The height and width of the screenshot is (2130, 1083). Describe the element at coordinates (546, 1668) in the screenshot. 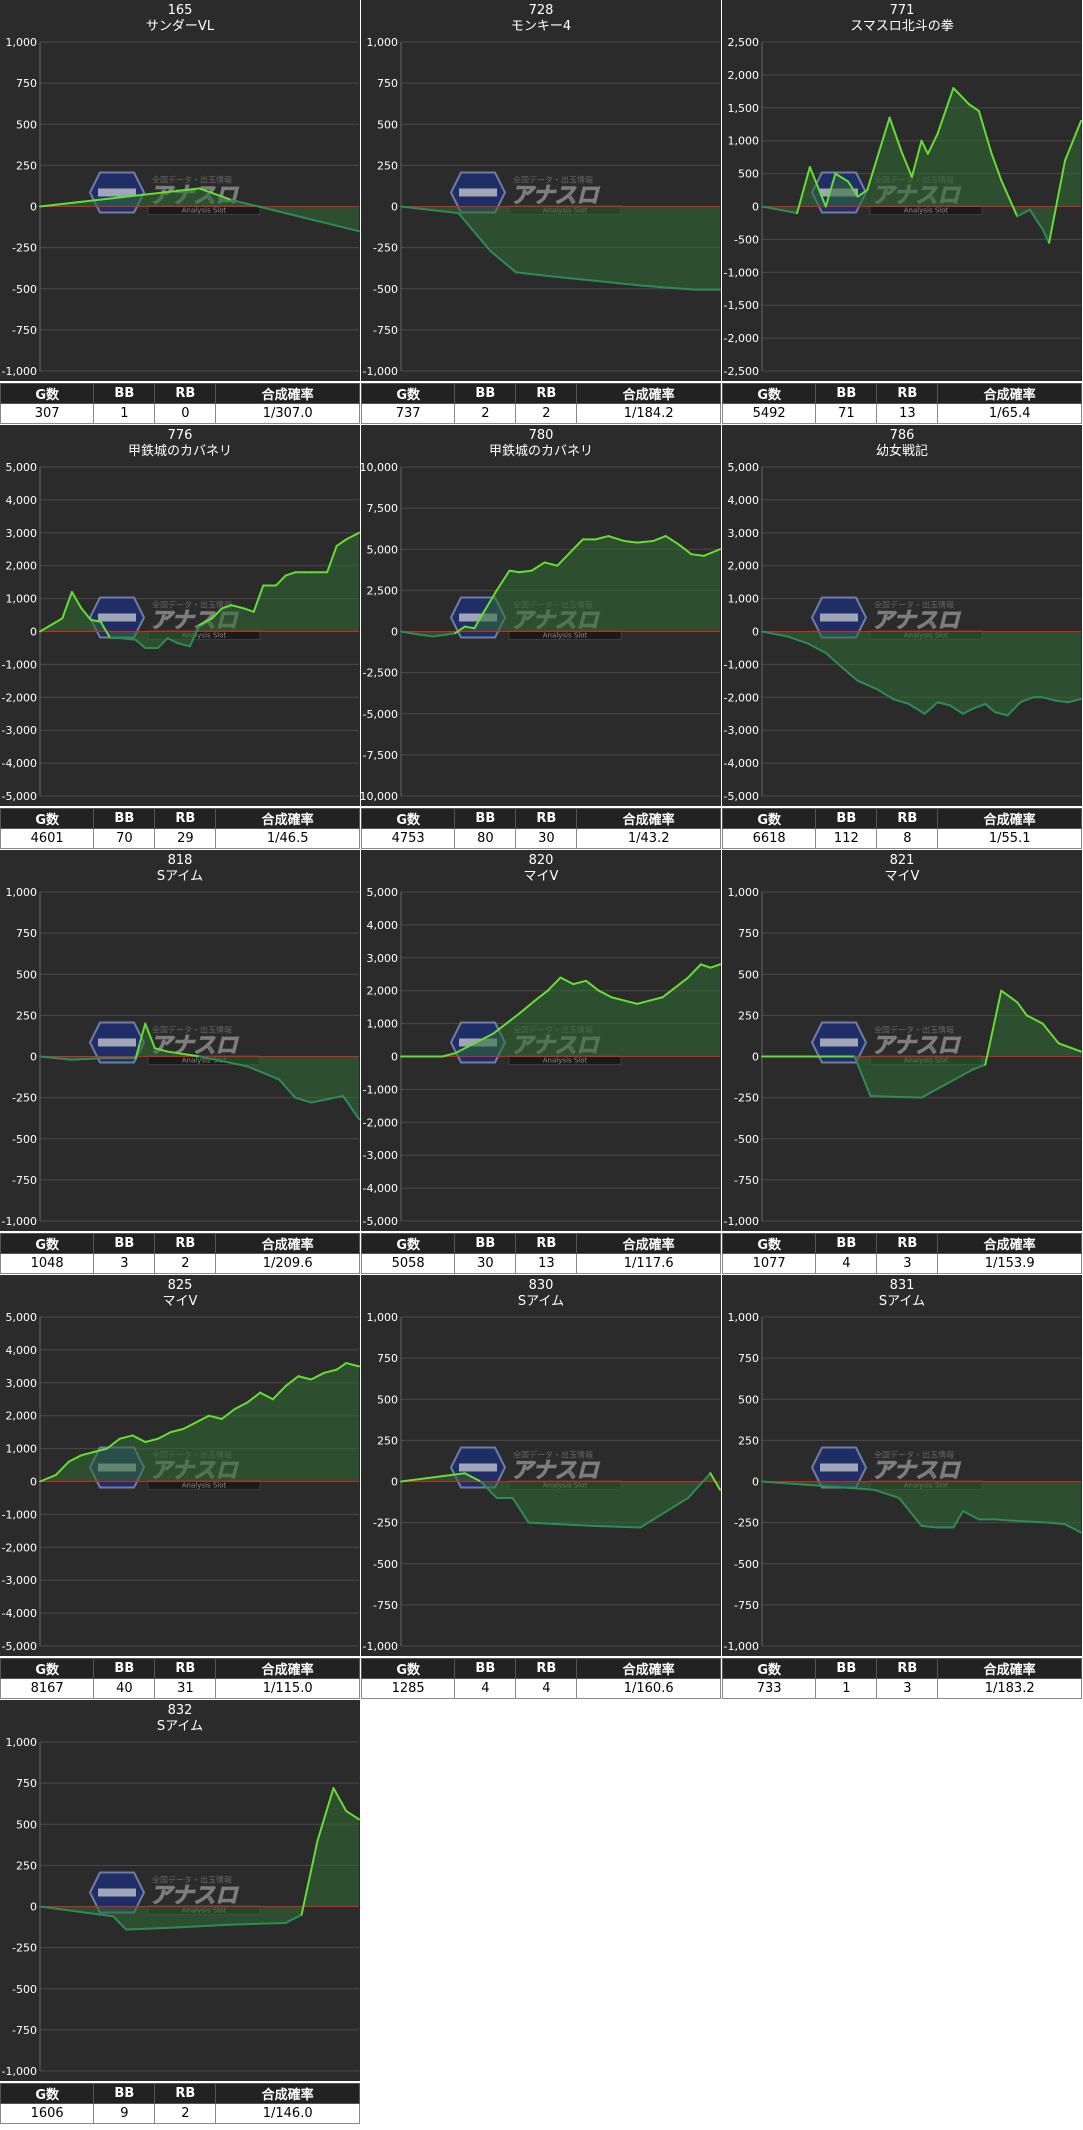

I see `stats-header-cell: RB` at that location.